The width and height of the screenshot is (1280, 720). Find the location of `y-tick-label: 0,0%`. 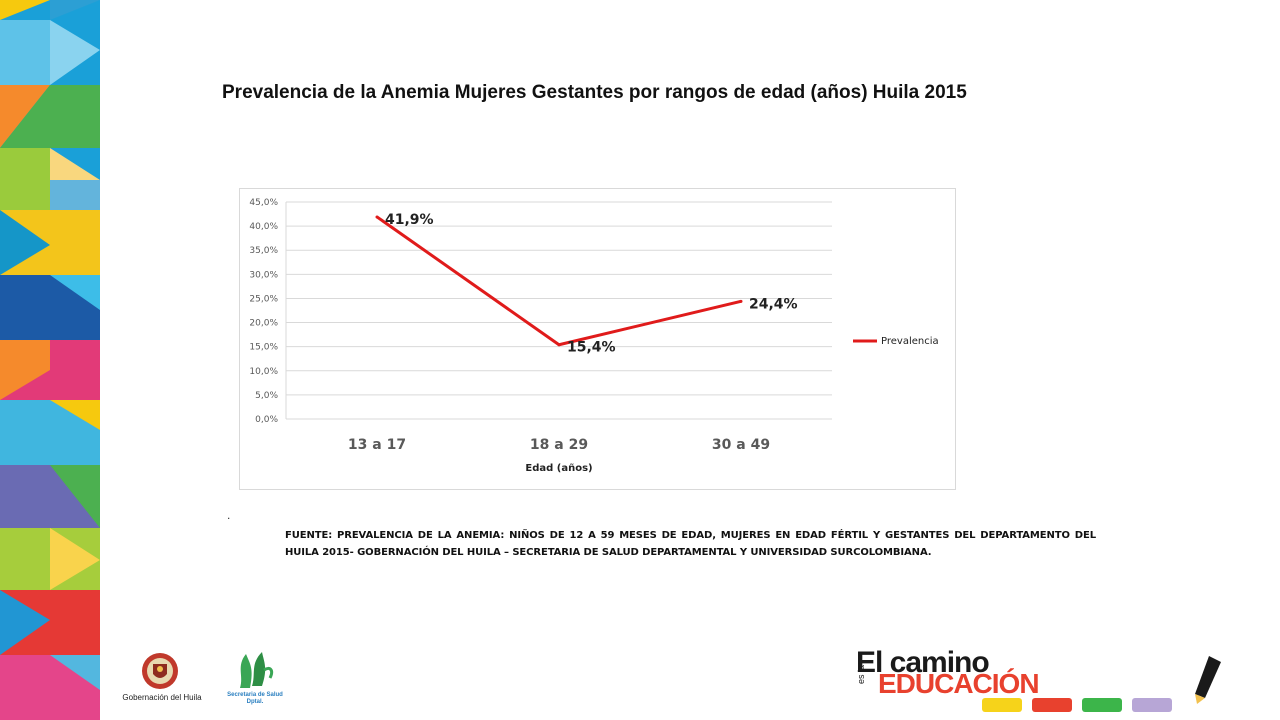

y-tick-label: 0,0% is located at coordinates (266, 420).